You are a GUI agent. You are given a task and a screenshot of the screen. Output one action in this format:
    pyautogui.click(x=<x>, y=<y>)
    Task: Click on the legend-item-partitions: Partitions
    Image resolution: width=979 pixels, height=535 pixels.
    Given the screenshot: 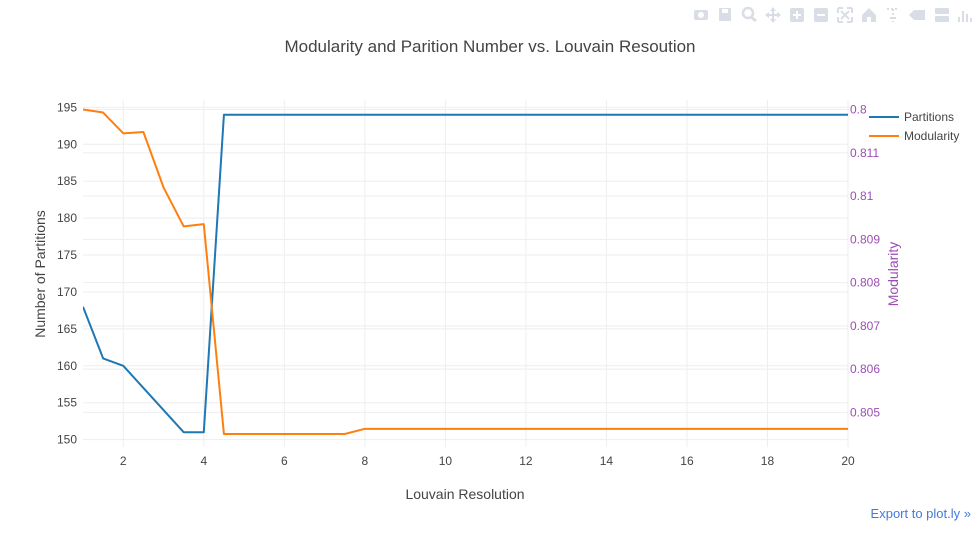 What is the action you would take?
    pyautogui.click(x=911, y=117)
    